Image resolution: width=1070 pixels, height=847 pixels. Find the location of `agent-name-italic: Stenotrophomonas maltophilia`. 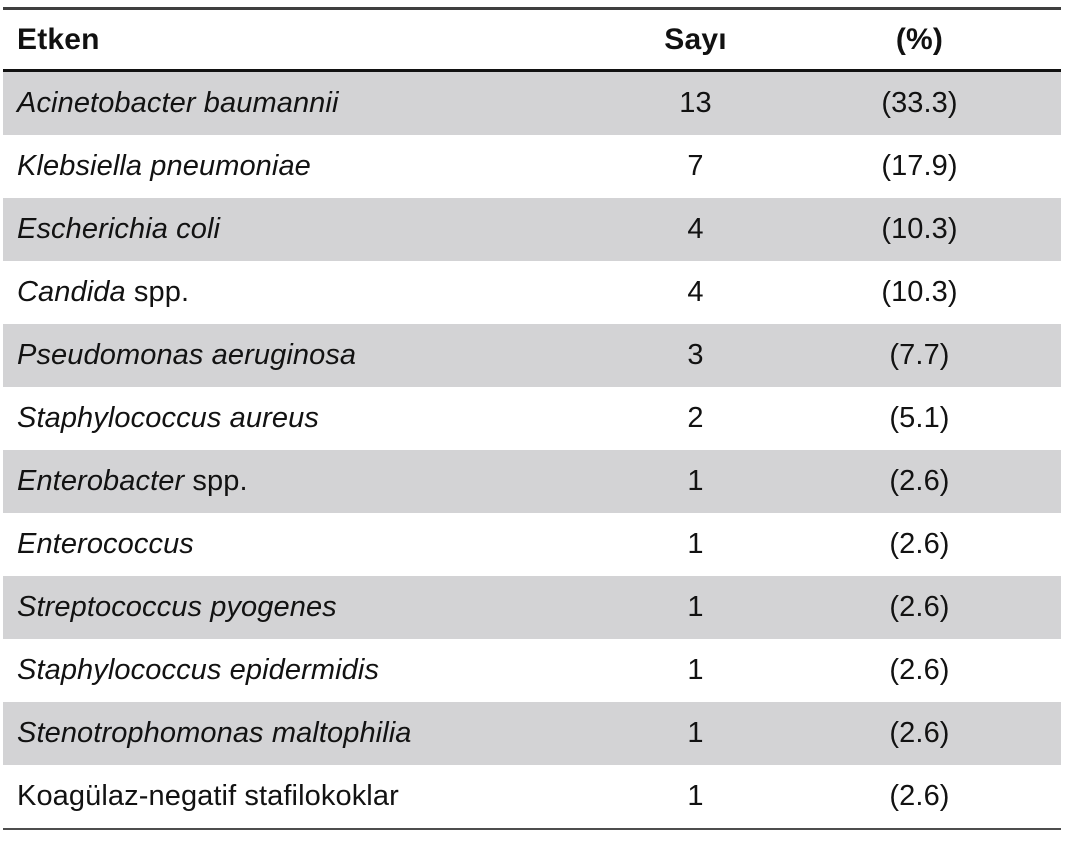

agent-name-italic: Stenotrophomonas maltophilia is located at coordinates (214, 733).